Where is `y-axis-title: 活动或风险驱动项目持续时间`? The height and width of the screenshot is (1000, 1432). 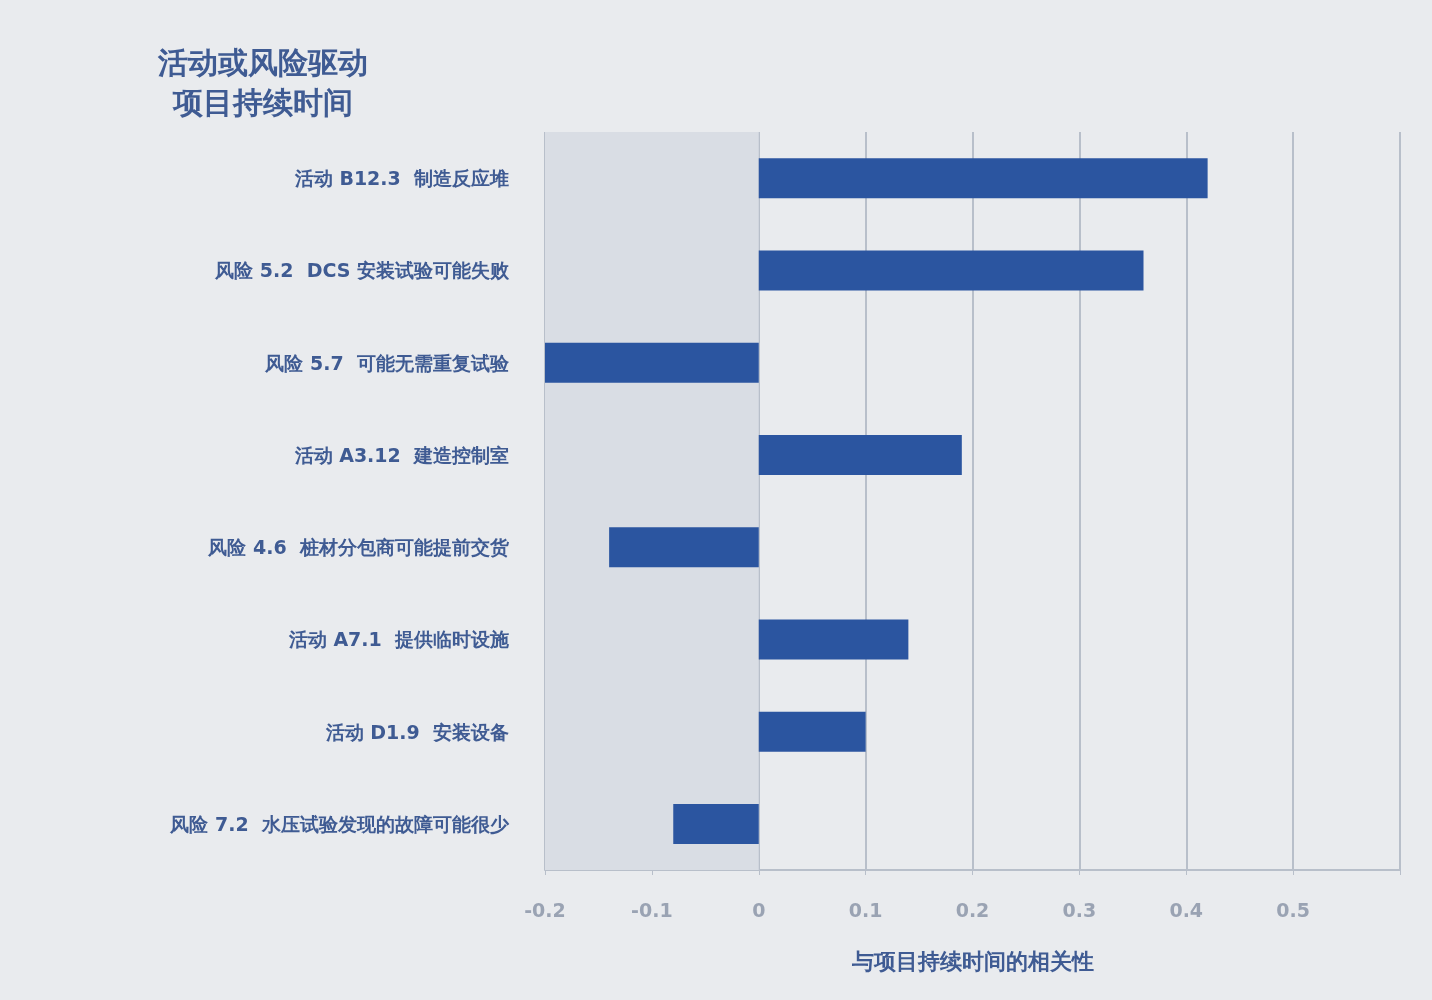 y-axis-title: 活动或风险驱动项目持续时间 is located at coordinates (262, 82).